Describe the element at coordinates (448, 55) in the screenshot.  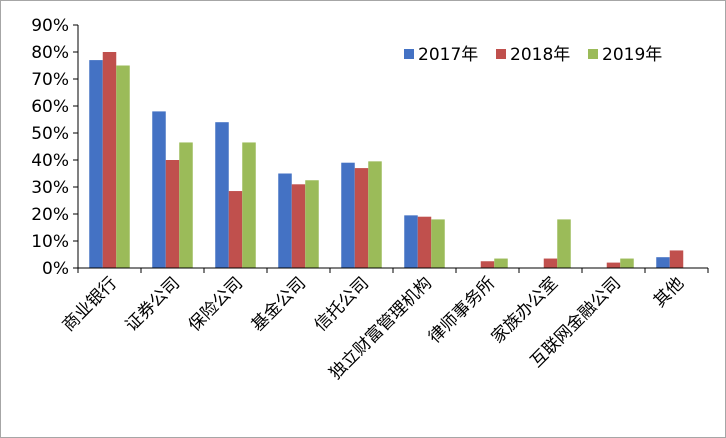
I see `legend-label: 2017年` at that location.